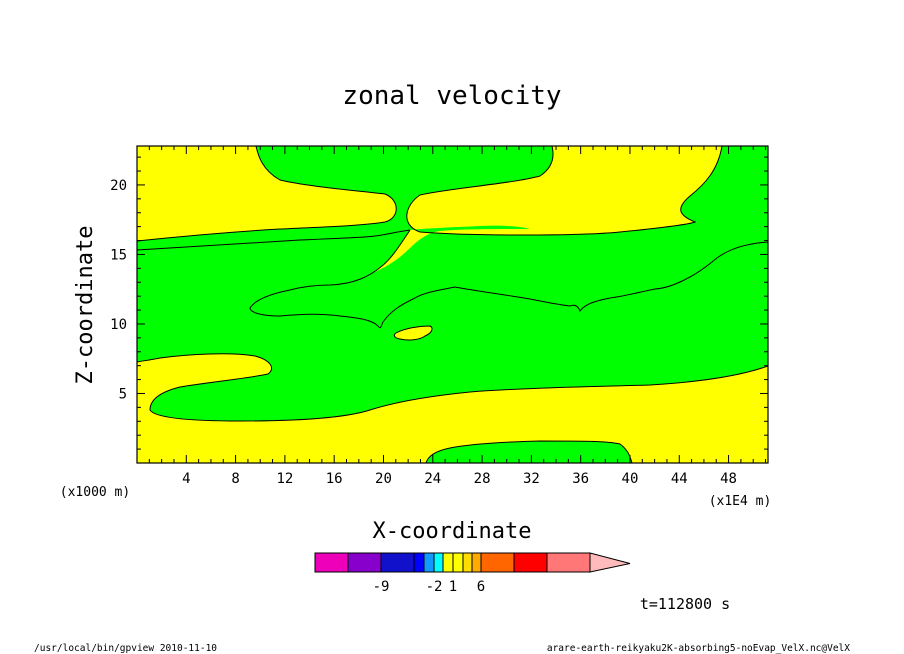  I want to click on x-tick-label: 48, so click(728, 479).